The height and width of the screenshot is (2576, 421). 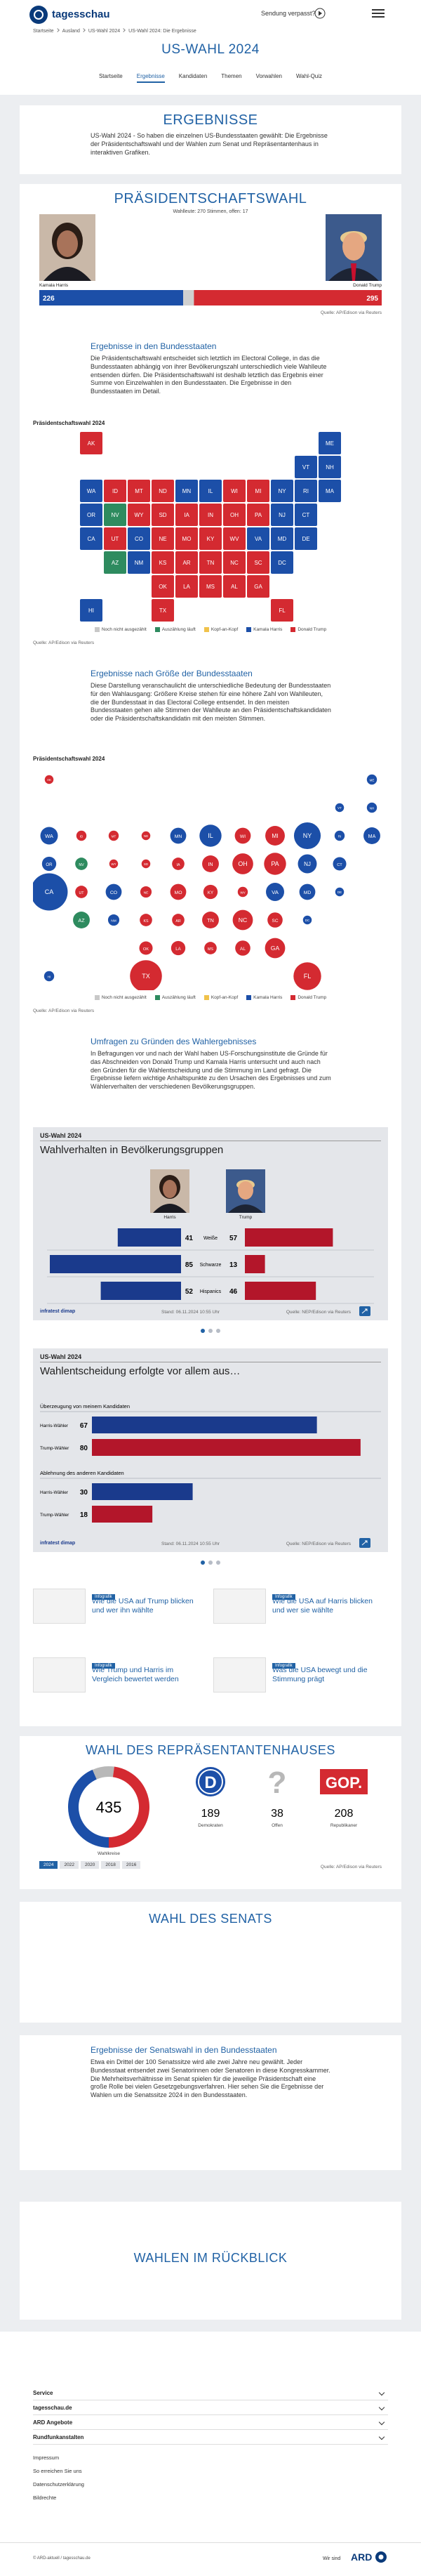 I want to click on state-label: SD, so click(x=162, y=515).